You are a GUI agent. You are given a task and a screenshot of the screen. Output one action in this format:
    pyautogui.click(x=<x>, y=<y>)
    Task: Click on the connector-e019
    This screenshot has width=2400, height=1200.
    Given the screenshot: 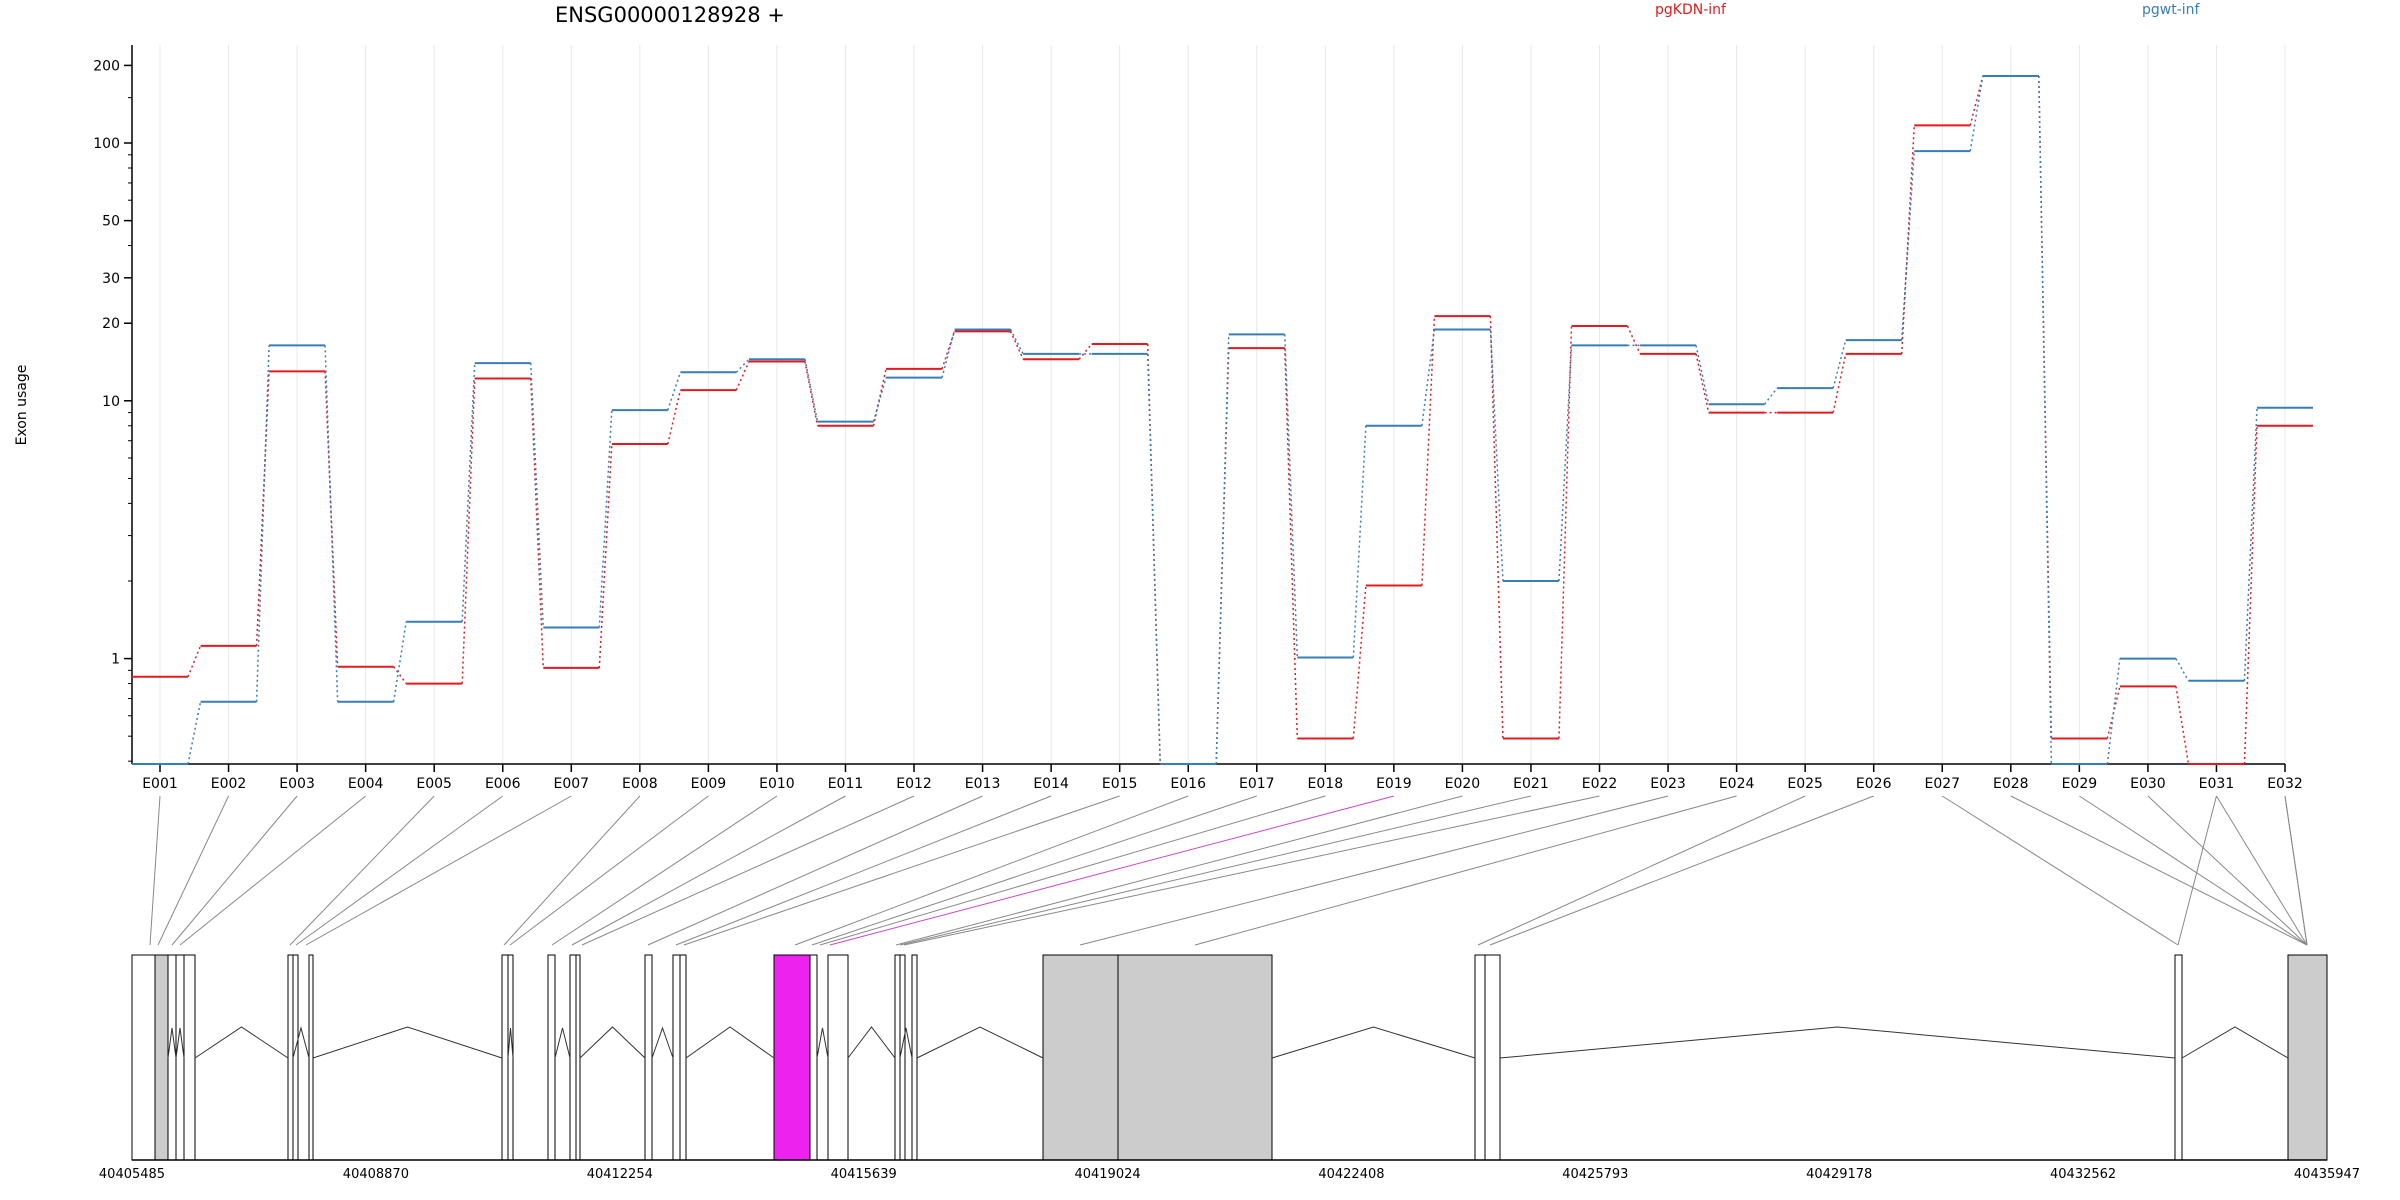 What is the action you would take?
    pyautogui.click(x=1111, y=870)
    